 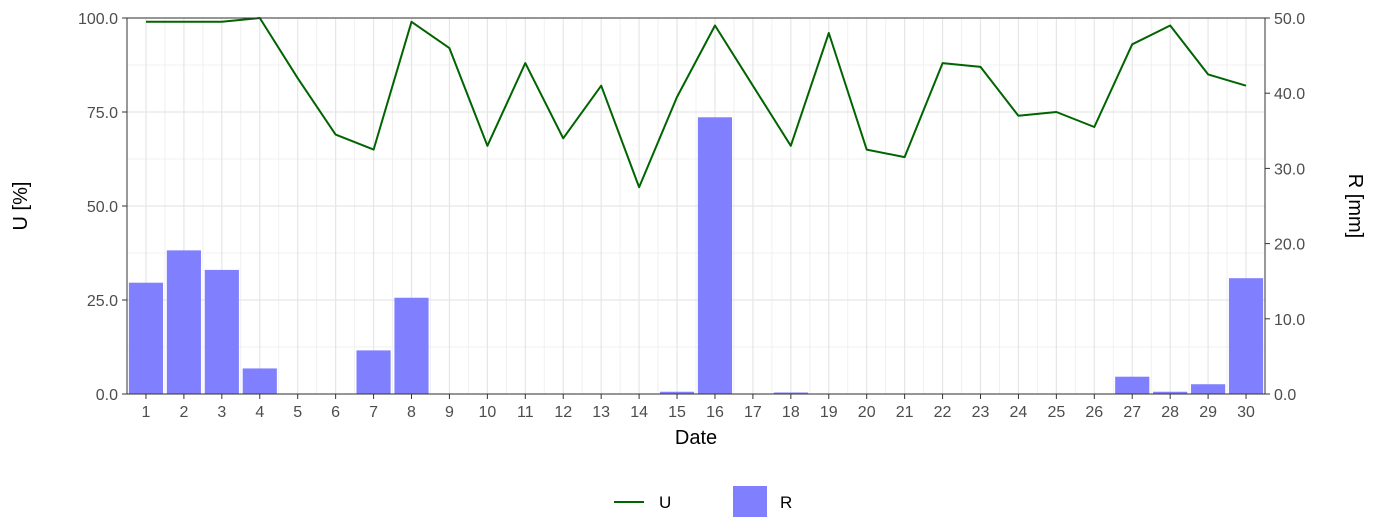 I want to click on y-tick-label: 100.0, so click(x=98, y=19).